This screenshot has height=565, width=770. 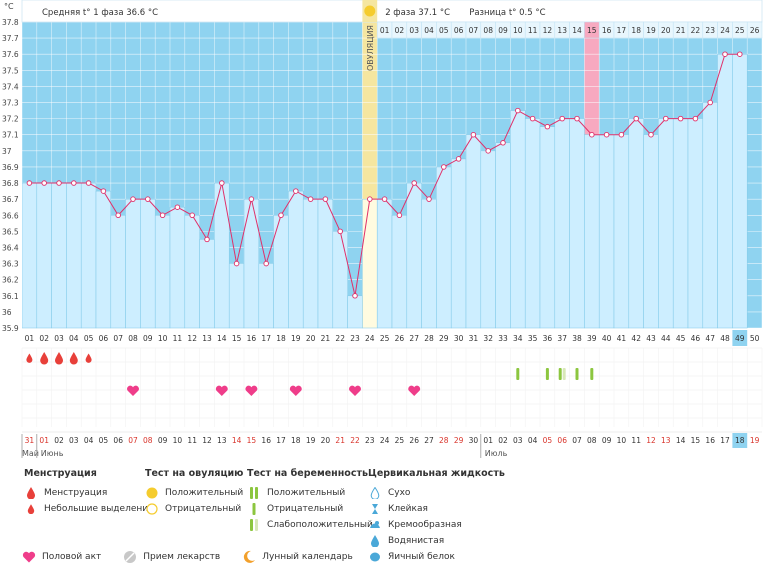 What do you see at coordinates (10, 247) in the screenshot?
I see `y-tick-label: 36.4` at bounding box center [10, 247].